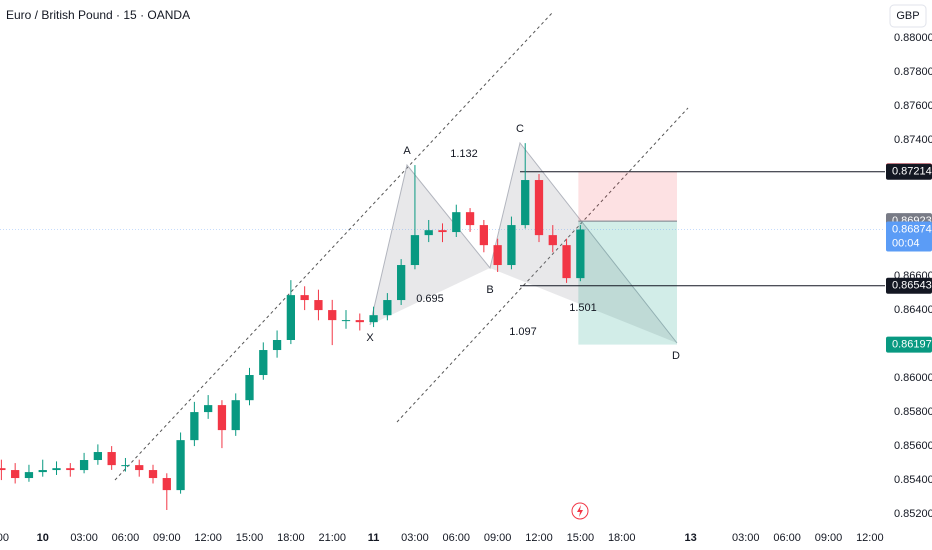 The height and width of the screenshot is (550, 932). I want to click on pattern-ratio: 0.695, so click(430, 299).